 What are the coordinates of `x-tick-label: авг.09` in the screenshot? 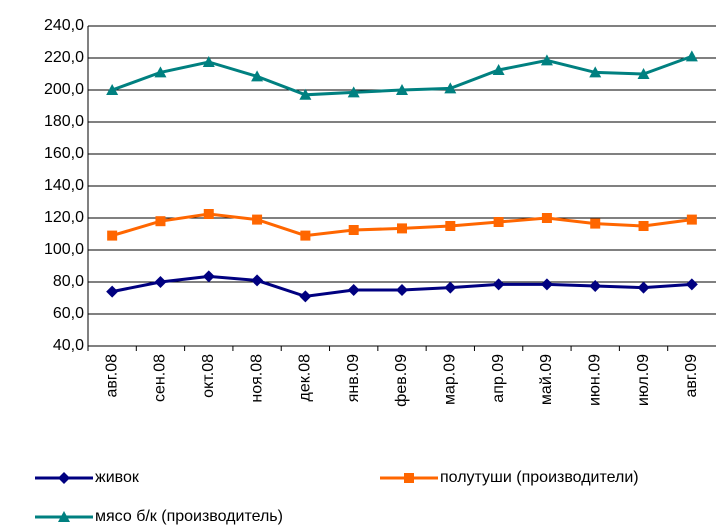 It's located at (691, 376).